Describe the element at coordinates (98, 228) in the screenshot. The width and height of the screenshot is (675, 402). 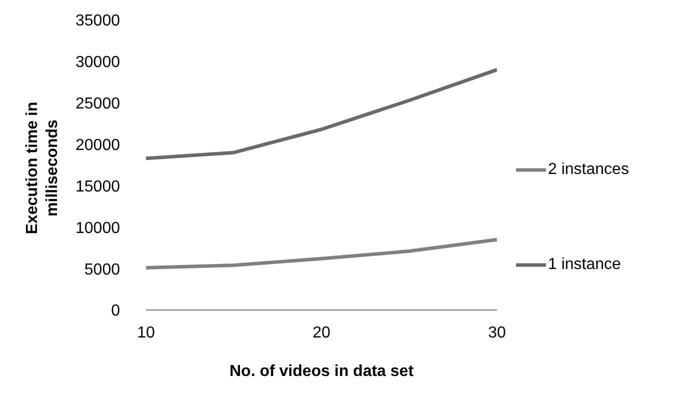
I see `y-tick-label: 10000` at that location.